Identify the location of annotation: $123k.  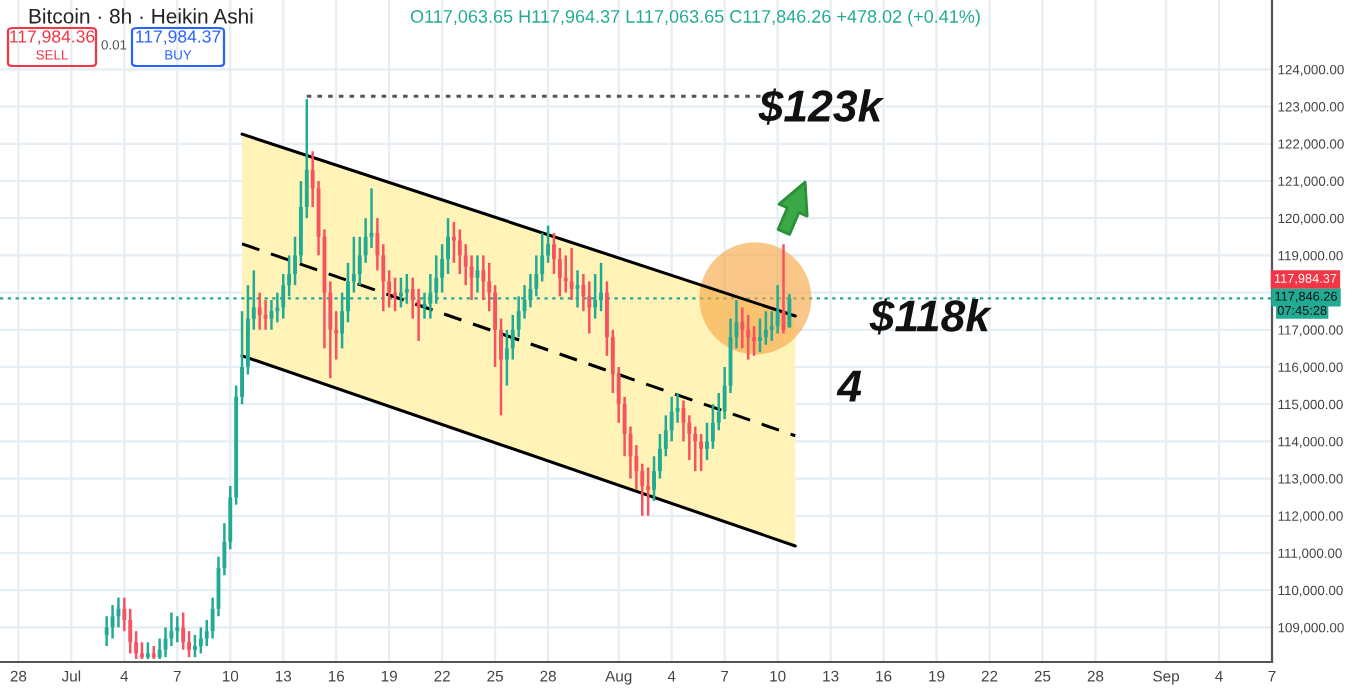
(821, 106).